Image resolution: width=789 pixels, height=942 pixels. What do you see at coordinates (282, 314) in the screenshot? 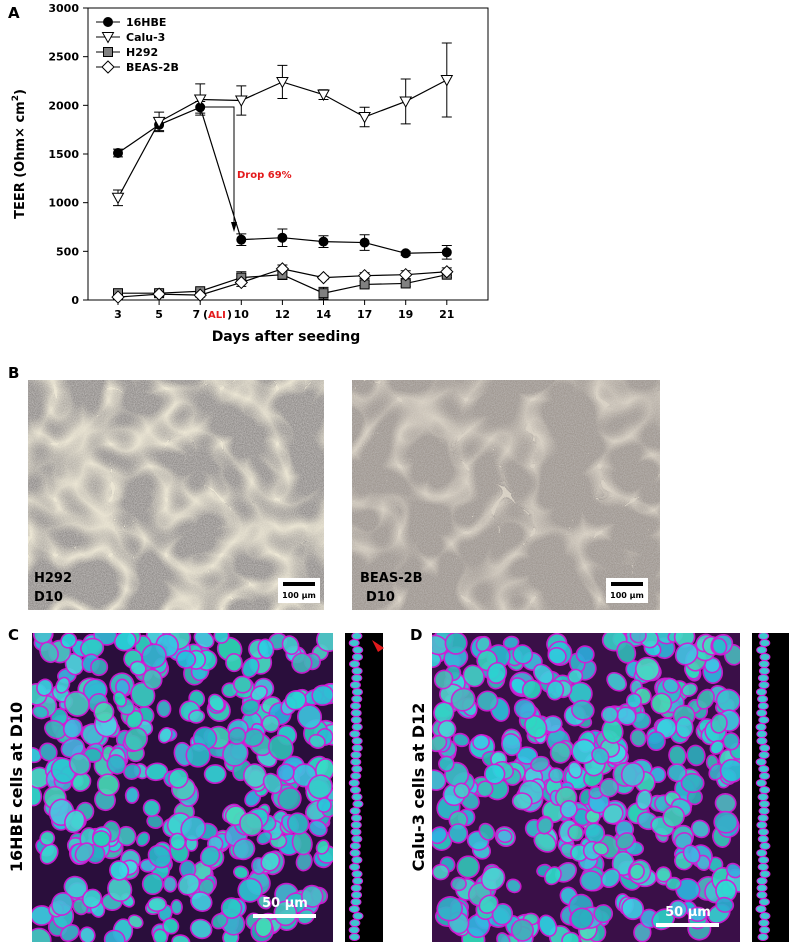
I see `x-tick-label: 12` at bounding box center [282, 314].